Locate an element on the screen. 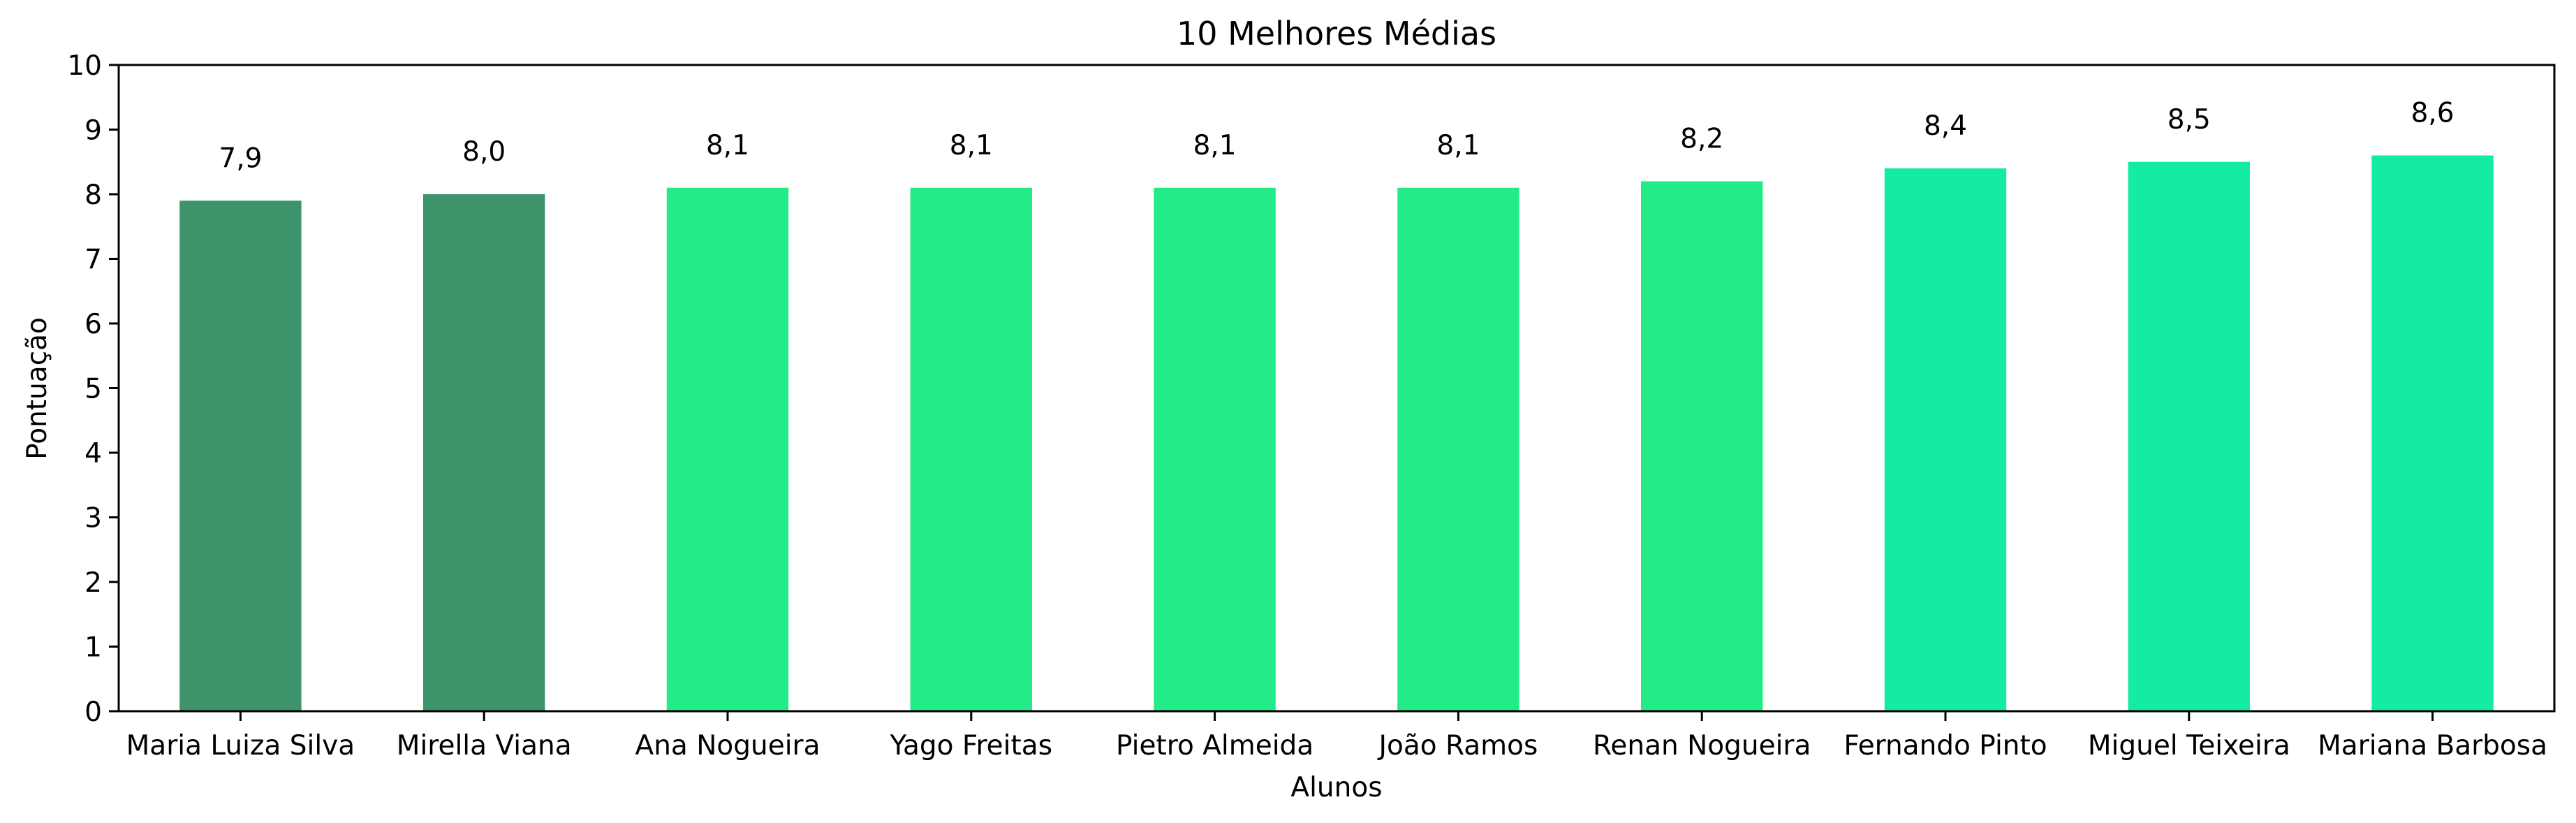 The width and height of the screenshot is (2576, 823). y-tick-label: 10 is located at coordinates (84, 66).